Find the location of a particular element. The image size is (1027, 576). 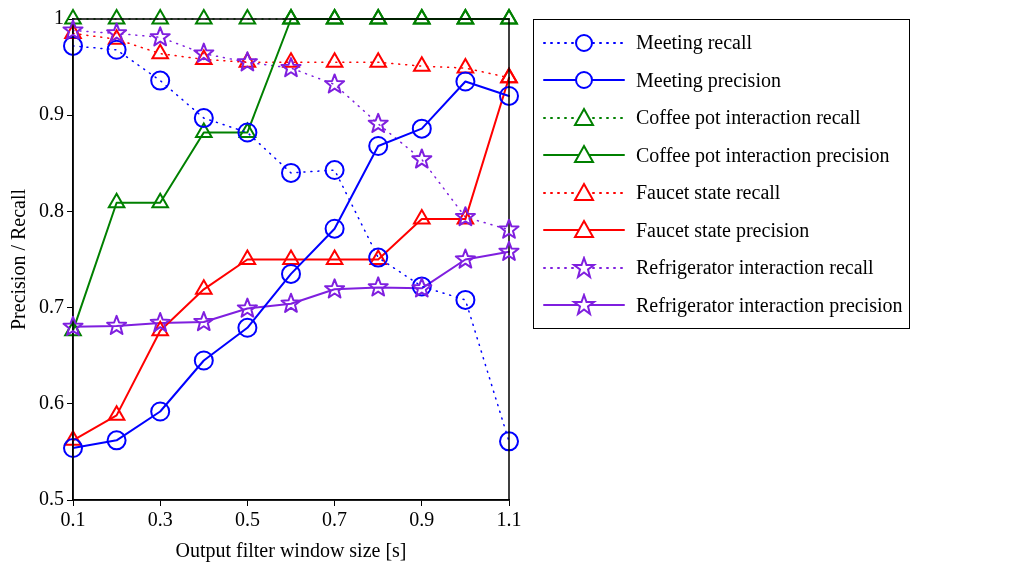

y-tick-label: 1 is located at coordinates (59, 17).